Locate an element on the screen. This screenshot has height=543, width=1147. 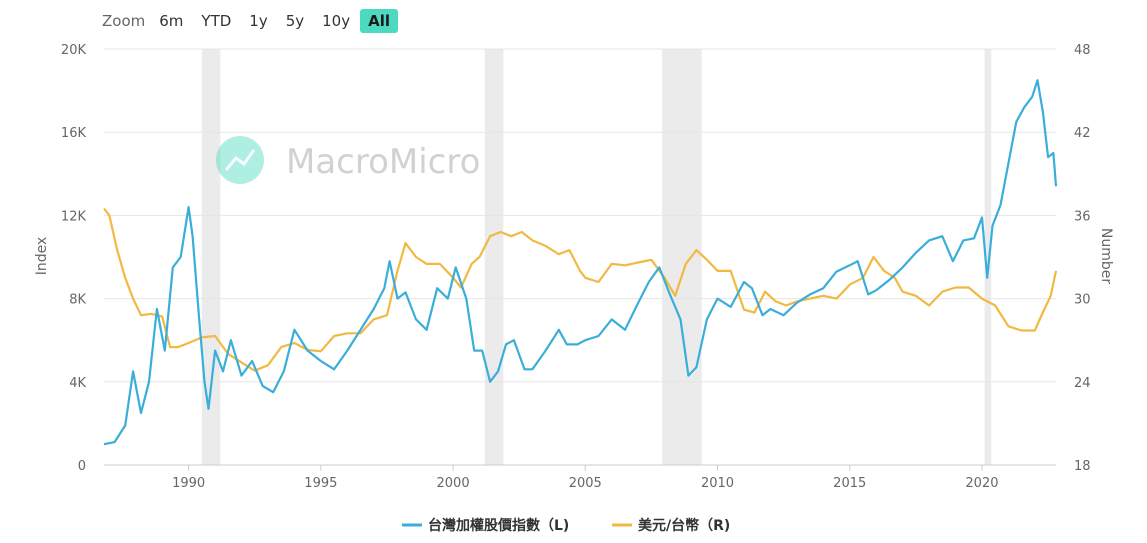
right-axis-ticks: 18 24 30 36 42 48 is located at coordinates (1082, 258).